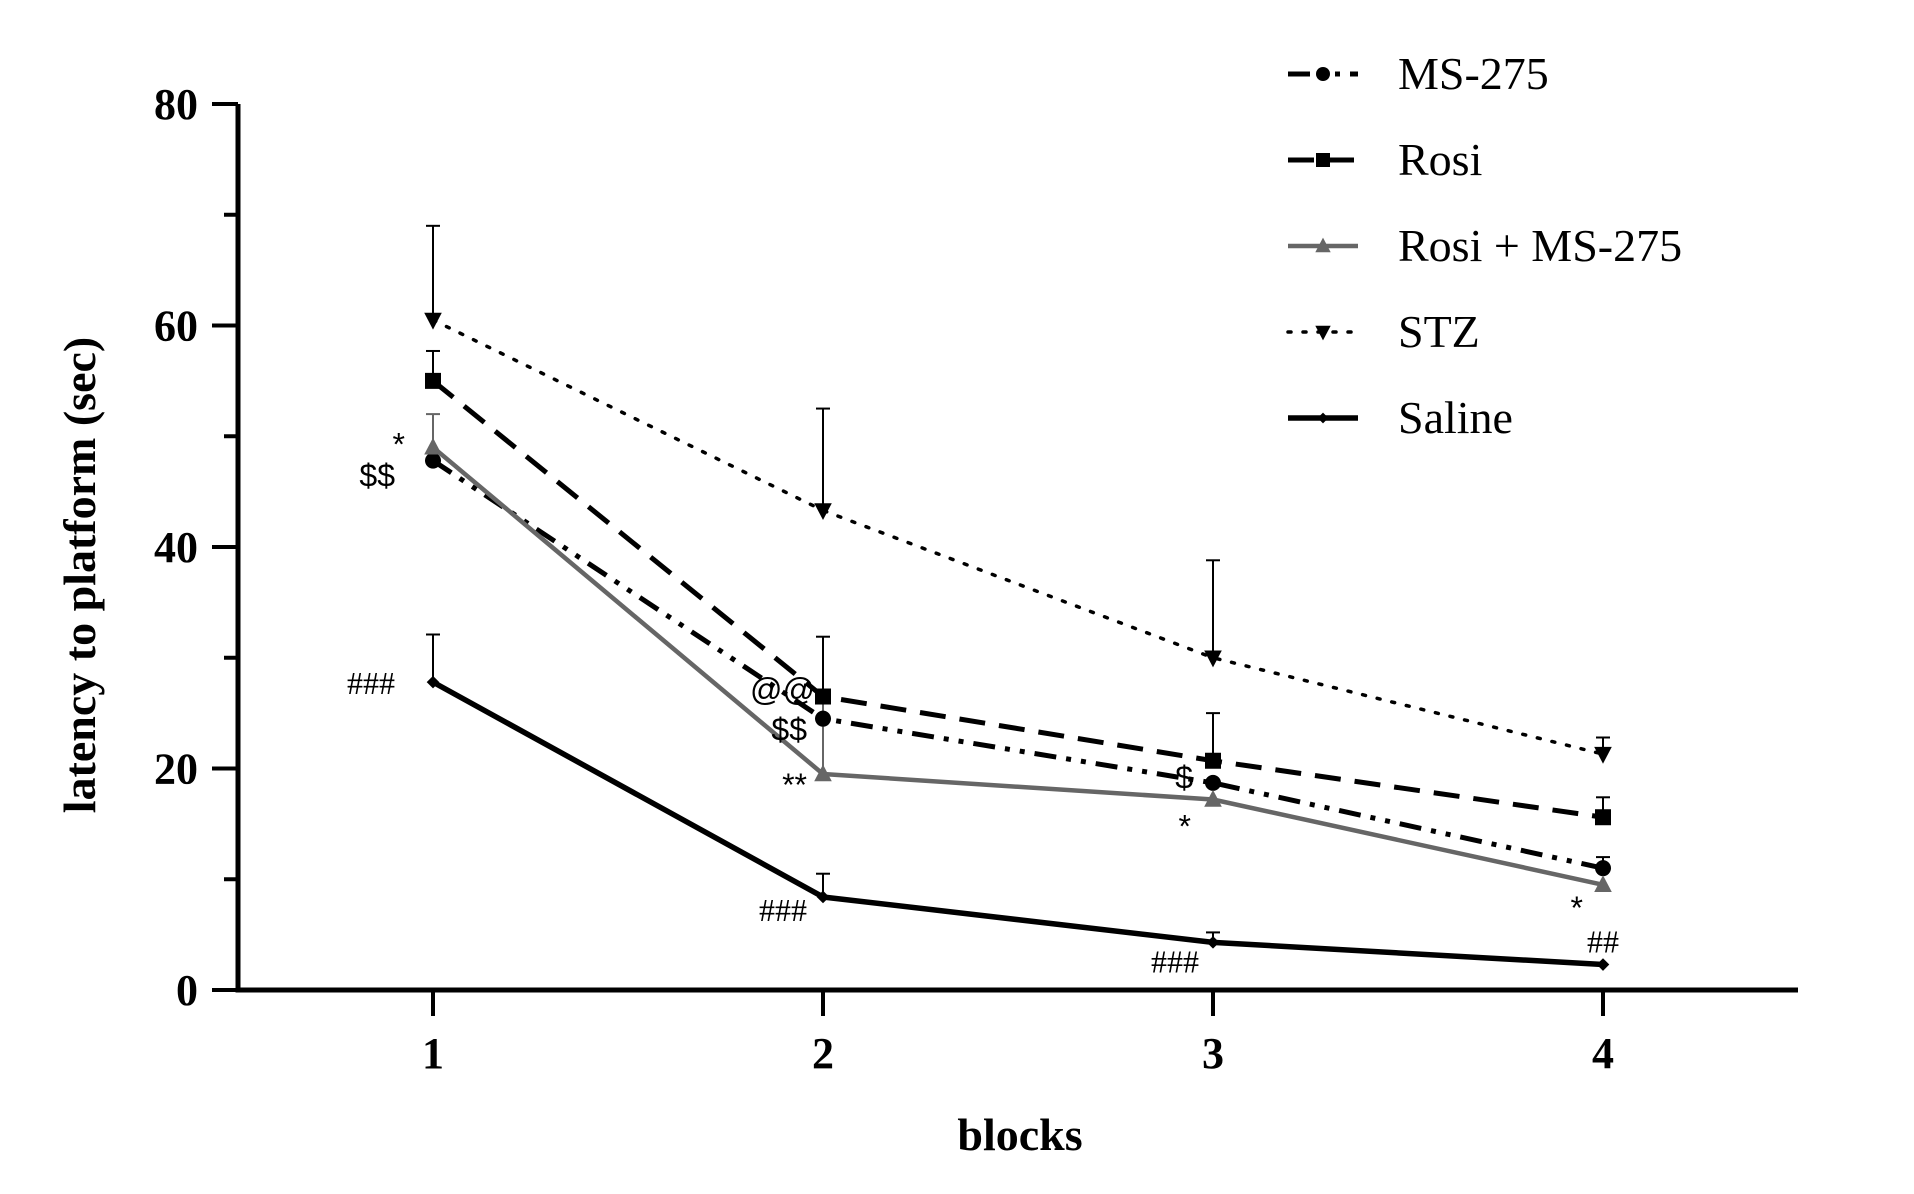 Image resolution: width=1914 pixels, height=1194 pixels. What do you see at coordinates (1455, 417) in the screenshot?
I see `legend-label: Saline` at bounding box center [1455, 417].